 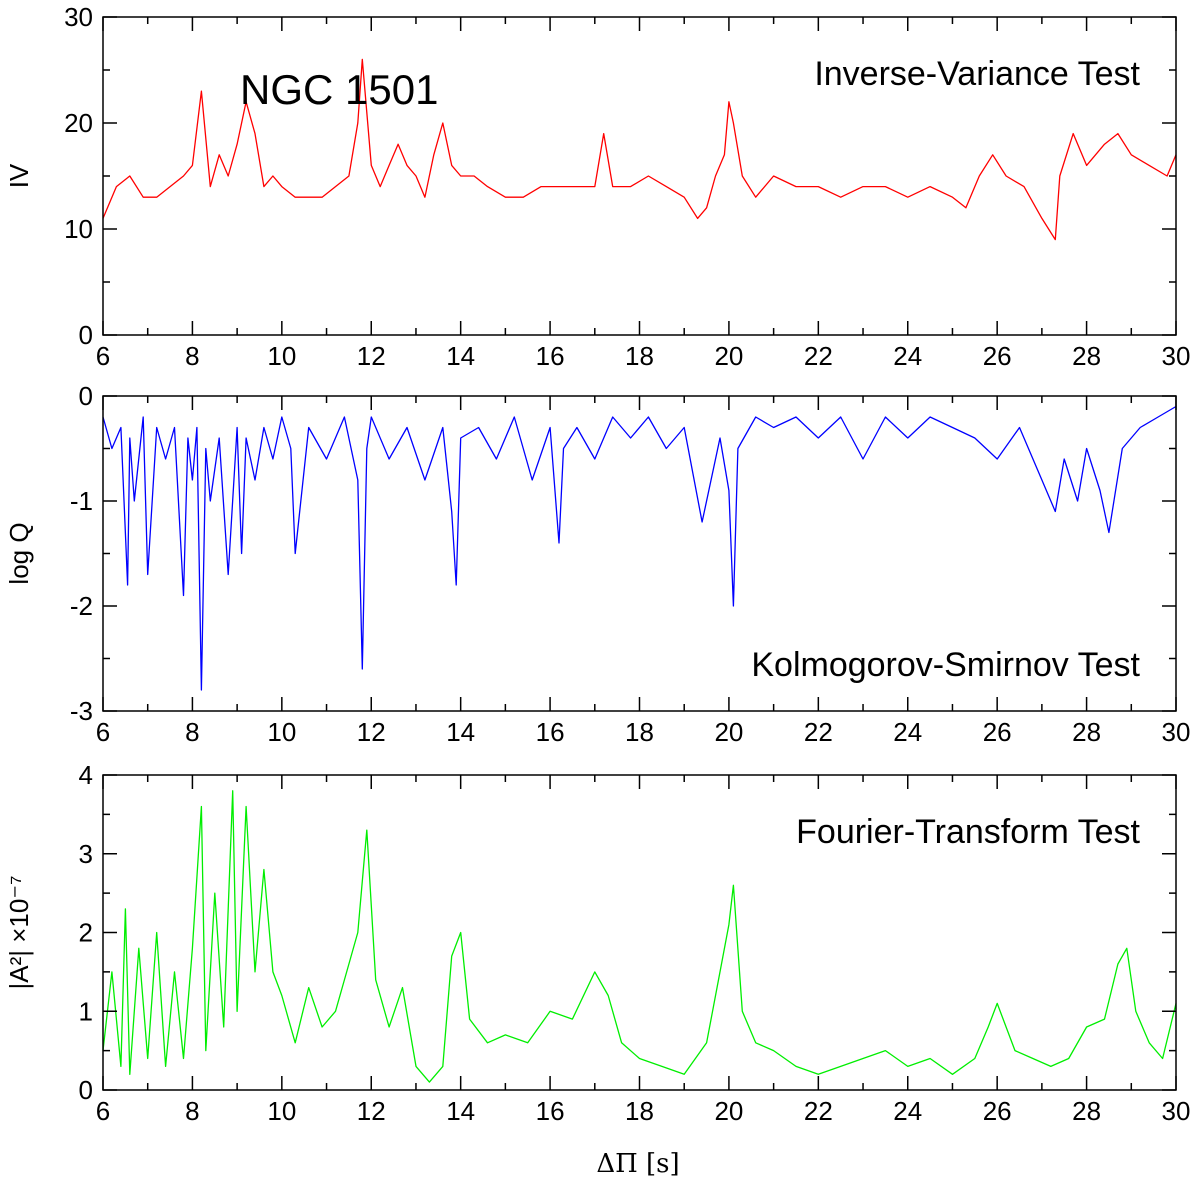 I want to click on y-tick-label: 2, so click(x=86, y=933).